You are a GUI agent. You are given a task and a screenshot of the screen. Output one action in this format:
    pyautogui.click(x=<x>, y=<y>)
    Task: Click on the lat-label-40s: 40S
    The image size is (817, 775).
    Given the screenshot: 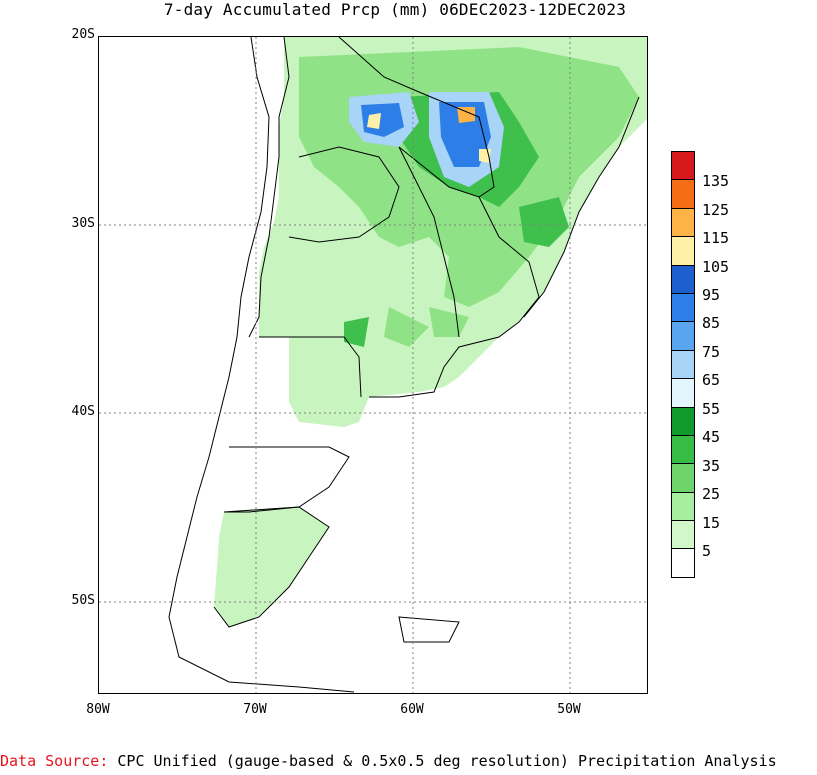 What is the action you would take?
    pyautogui.click(x=83, y=411)
    